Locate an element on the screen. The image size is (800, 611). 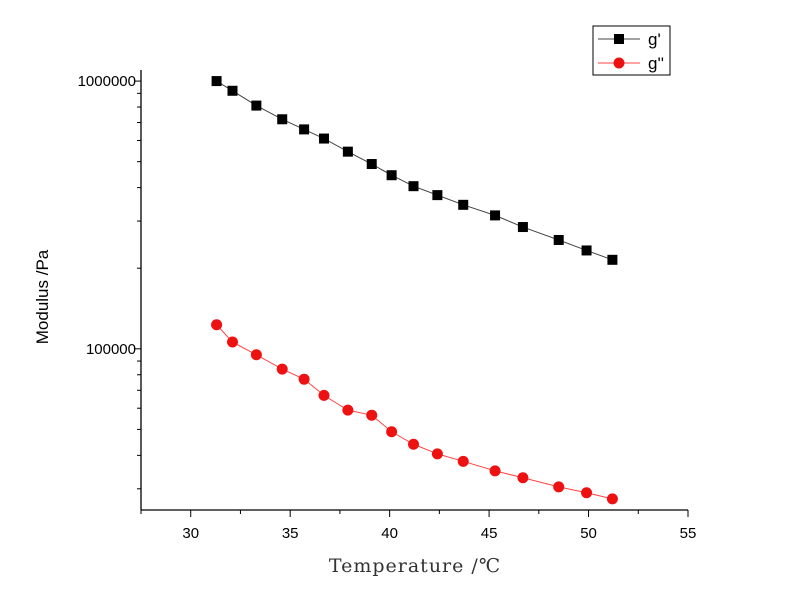
x-axis-title: Temperature /℃ is located at coordinates (415, 566).